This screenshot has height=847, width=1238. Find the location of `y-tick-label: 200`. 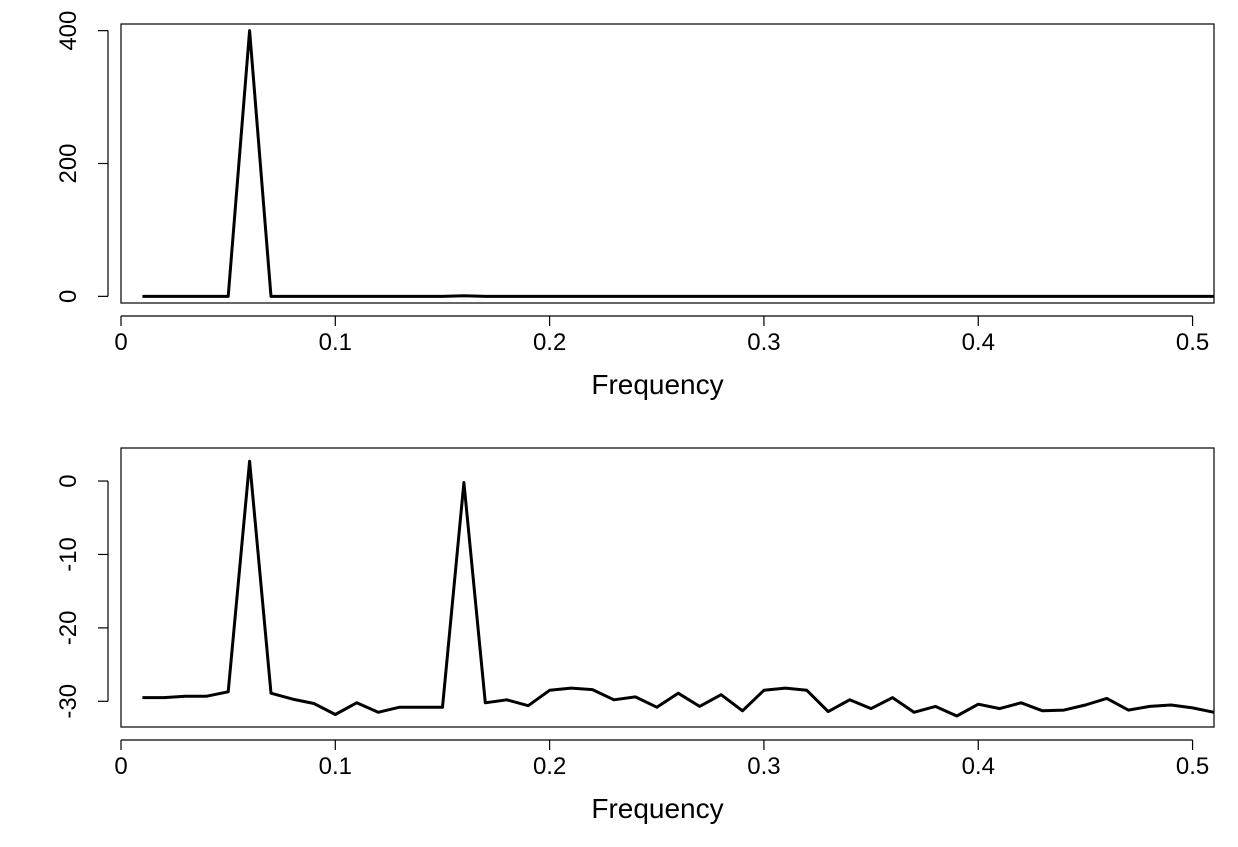

y-tick-label: 200 is located at coordinates (68, 163).